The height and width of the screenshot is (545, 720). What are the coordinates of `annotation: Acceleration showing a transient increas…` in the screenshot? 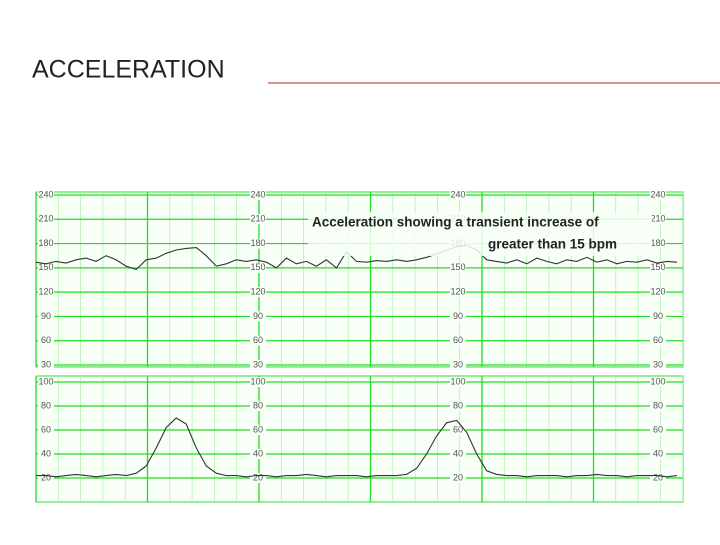 It's located at (455, 222).